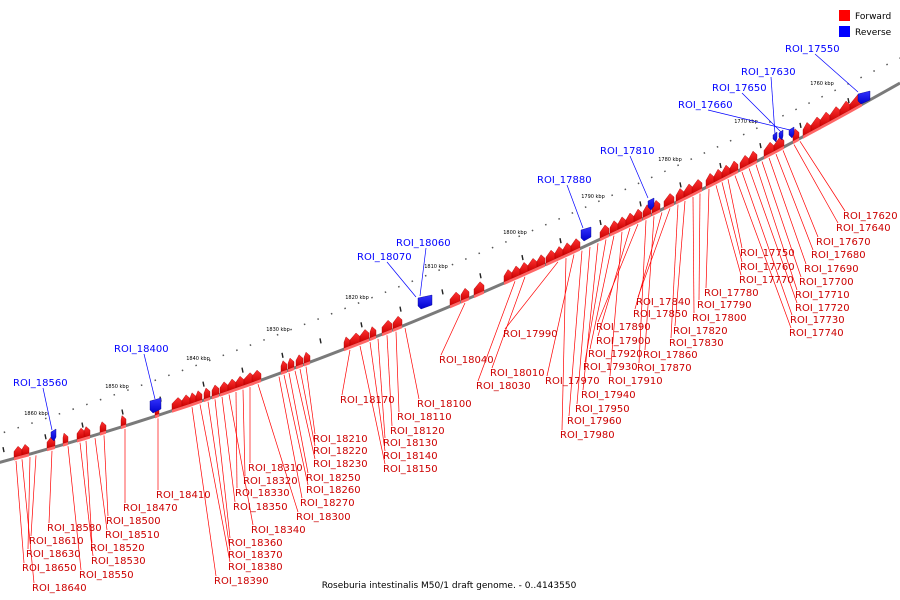  I want to click on forward-gene-label: ROI_18210, so click(340, 439).